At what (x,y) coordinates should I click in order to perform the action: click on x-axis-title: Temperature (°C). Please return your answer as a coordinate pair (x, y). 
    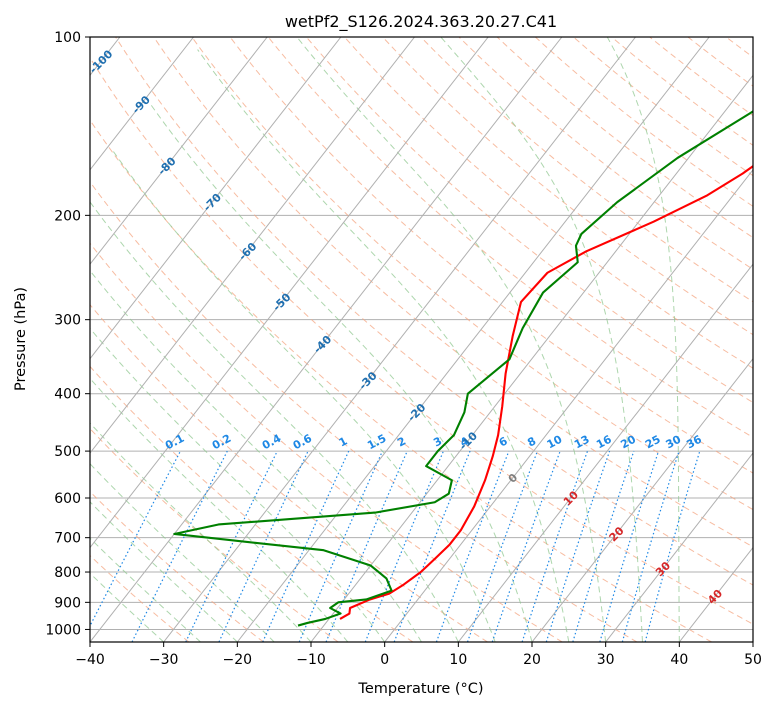
    Looking at the image, I should click on (420, 689).